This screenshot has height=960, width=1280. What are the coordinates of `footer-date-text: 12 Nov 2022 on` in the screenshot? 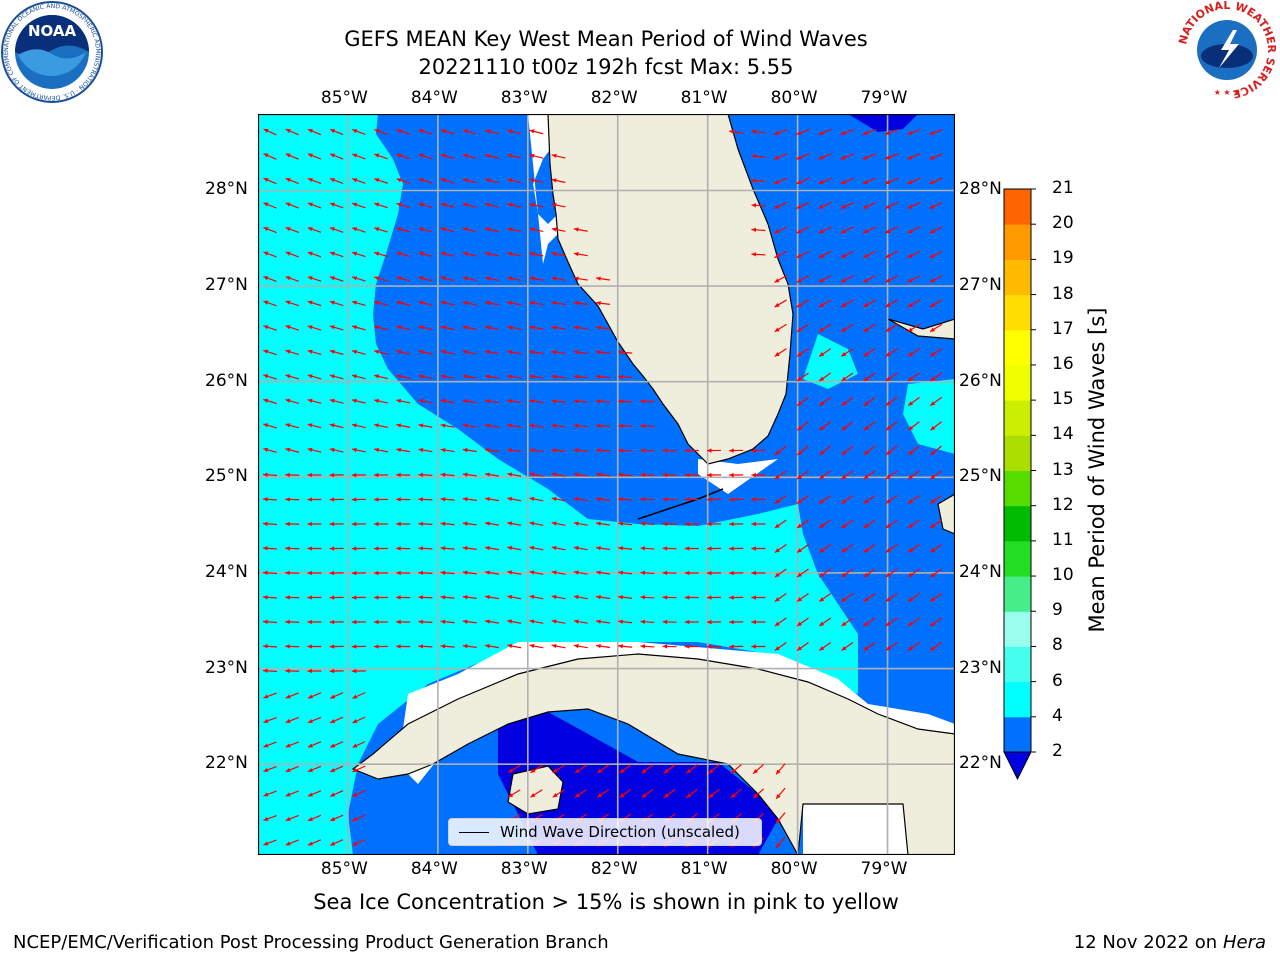 It's located at (1145, 942).